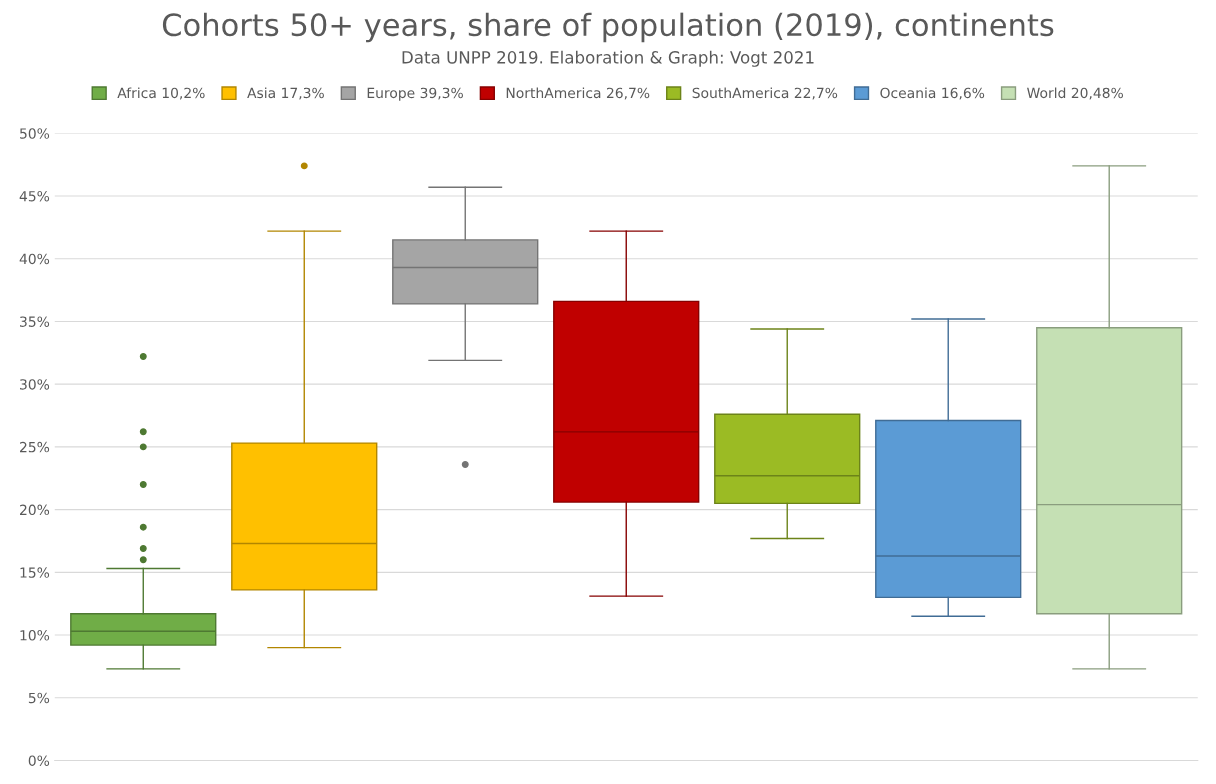 The height and width of the screenshot is (784, 1216). What do you see at coordinates (578, 93) in the screenshot?
I see `legend-label: NorthAmerica 26,7%` at bounding box center [578, 93].